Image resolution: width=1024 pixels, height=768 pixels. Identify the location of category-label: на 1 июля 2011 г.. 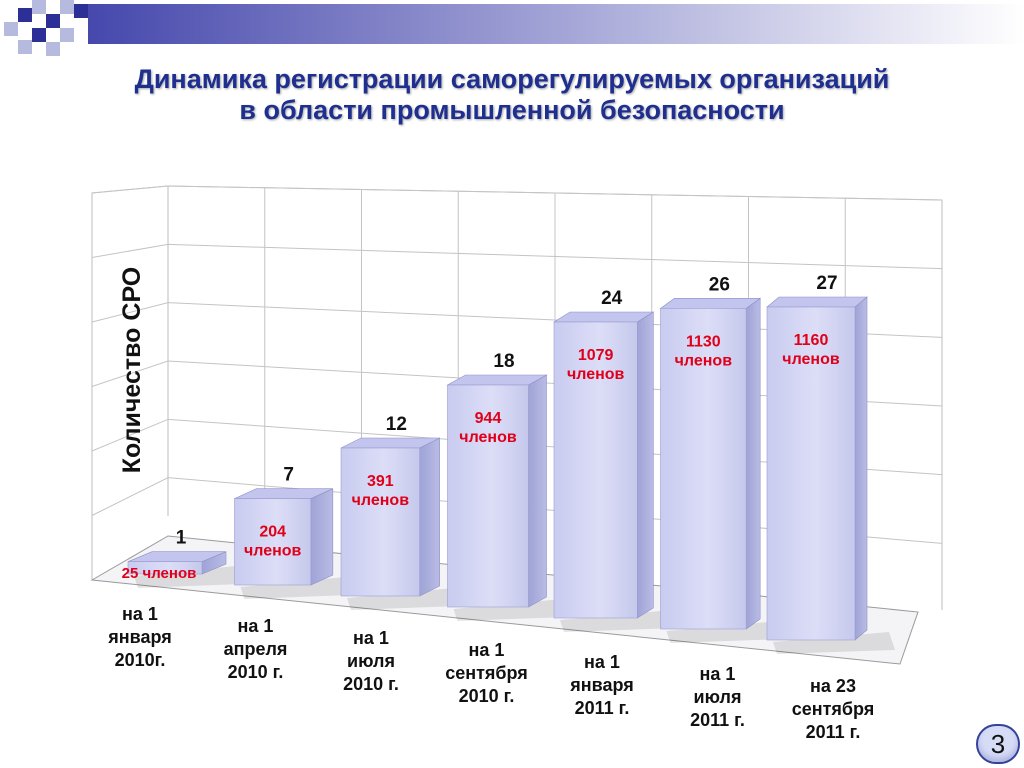
(717, 697).